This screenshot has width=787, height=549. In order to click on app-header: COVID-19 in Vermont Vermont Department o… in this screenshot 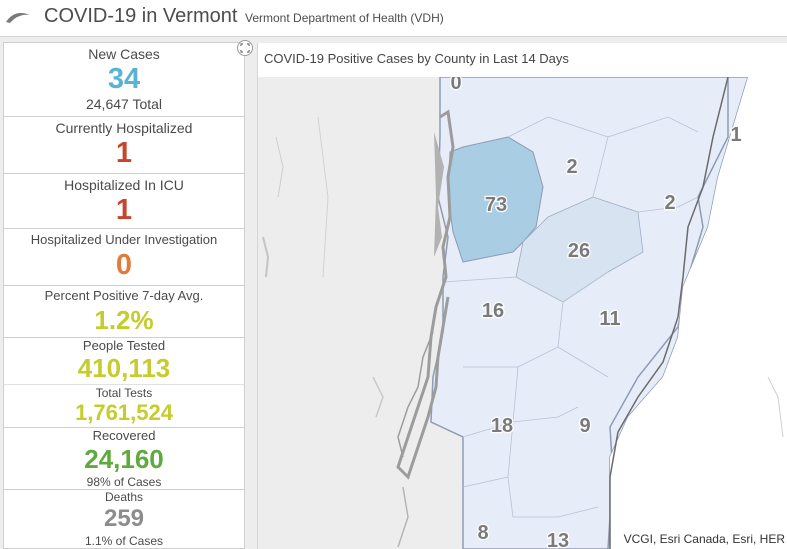, I will do `click(393, 18)`.